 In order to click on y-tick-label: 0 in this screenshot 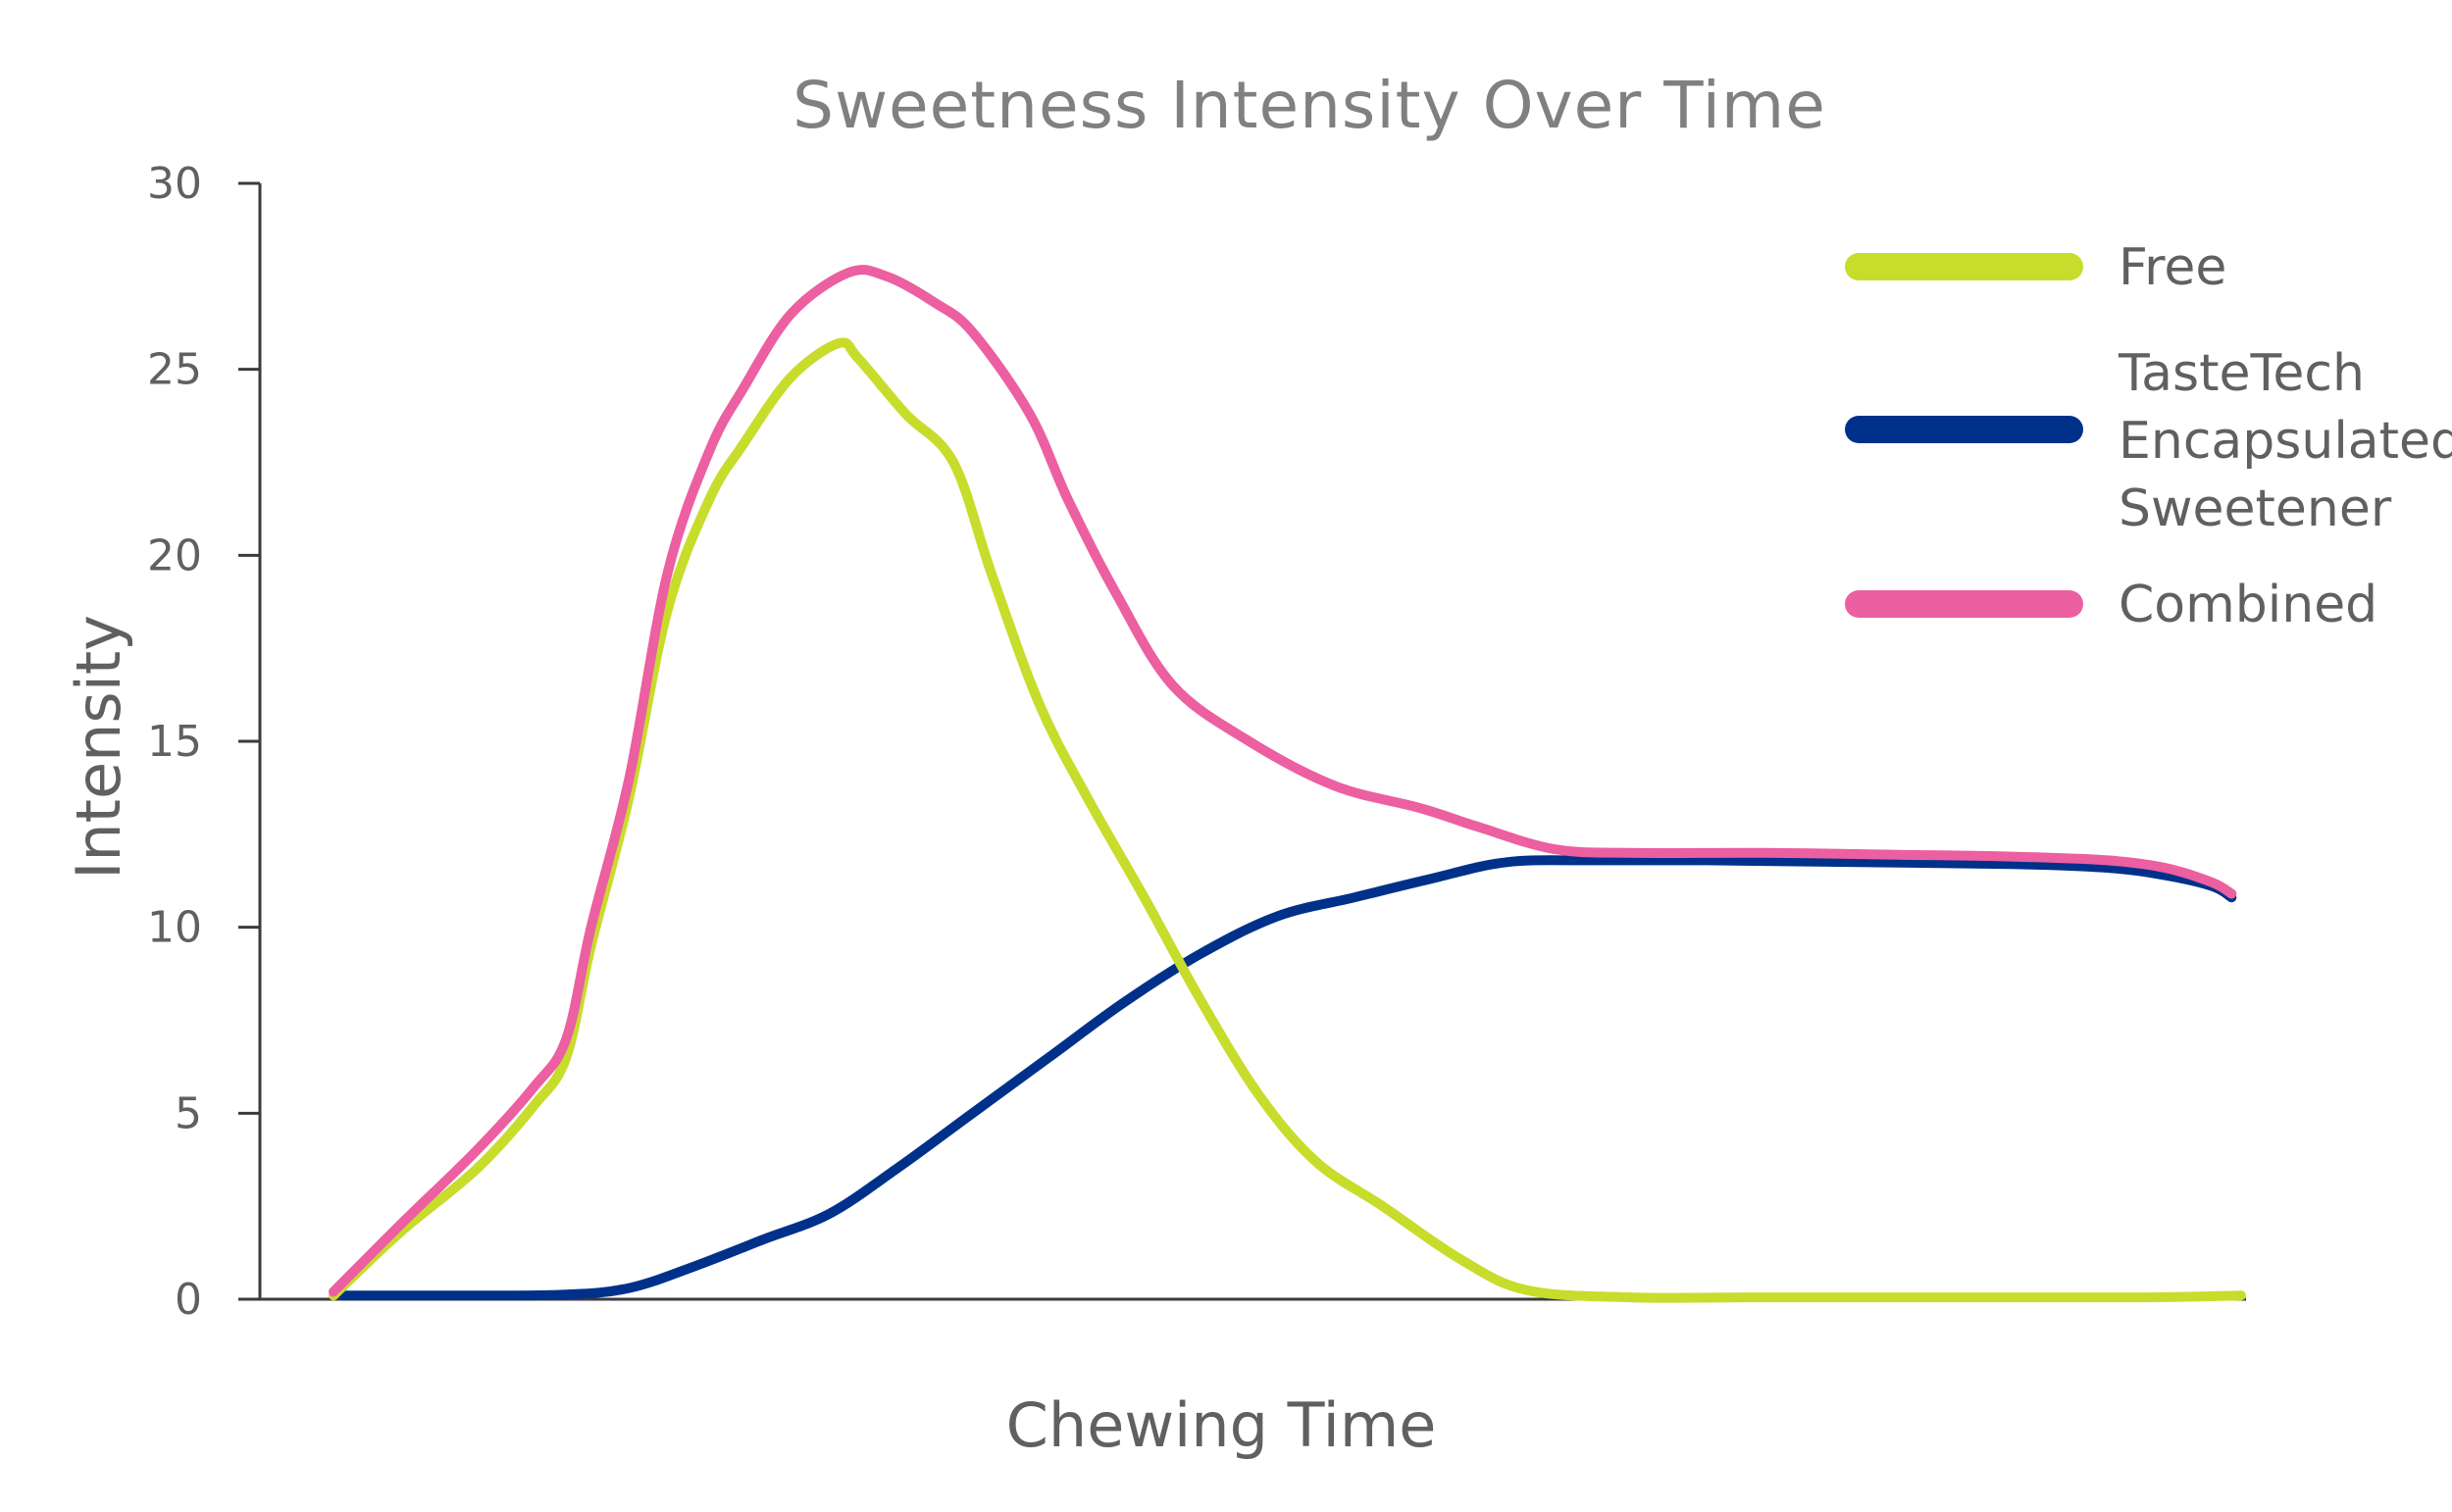, I will do `click(188, 1300)`.